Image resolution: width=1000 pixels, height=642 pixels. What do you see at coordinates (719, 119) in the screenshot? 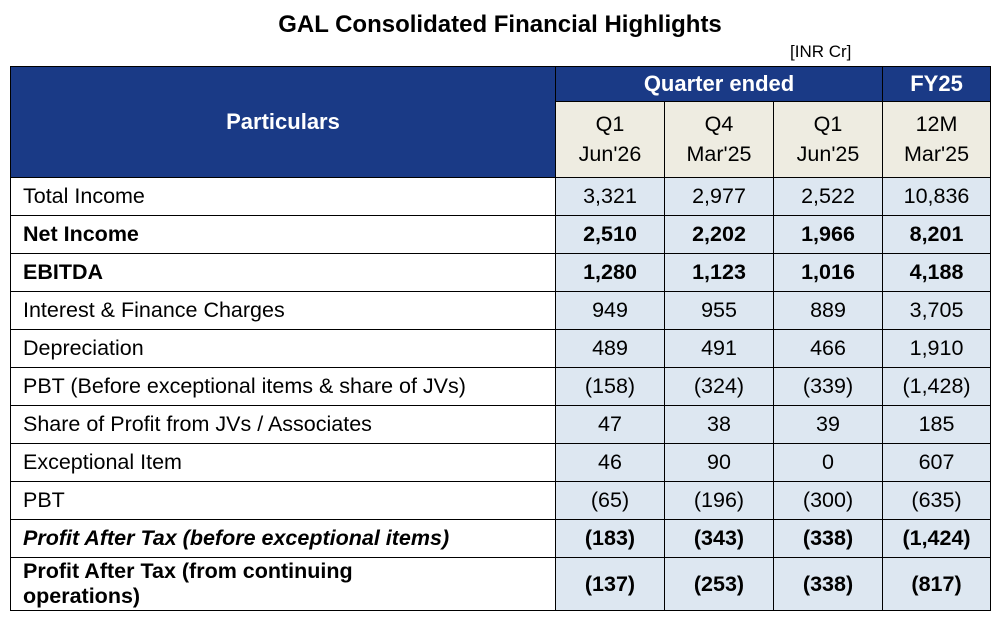
I see `column-period-label: Q4` at bounding box center [719, 119].